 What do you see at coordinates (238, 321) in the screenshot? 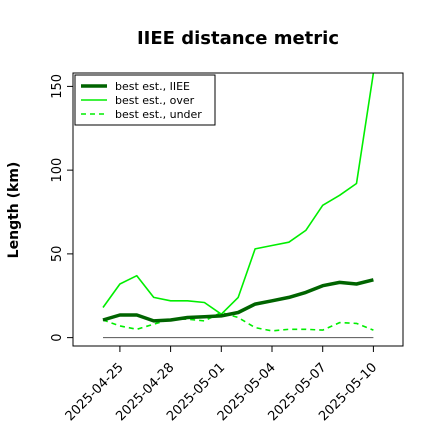
I see `series-line-under` at bounding box center [238, 321].